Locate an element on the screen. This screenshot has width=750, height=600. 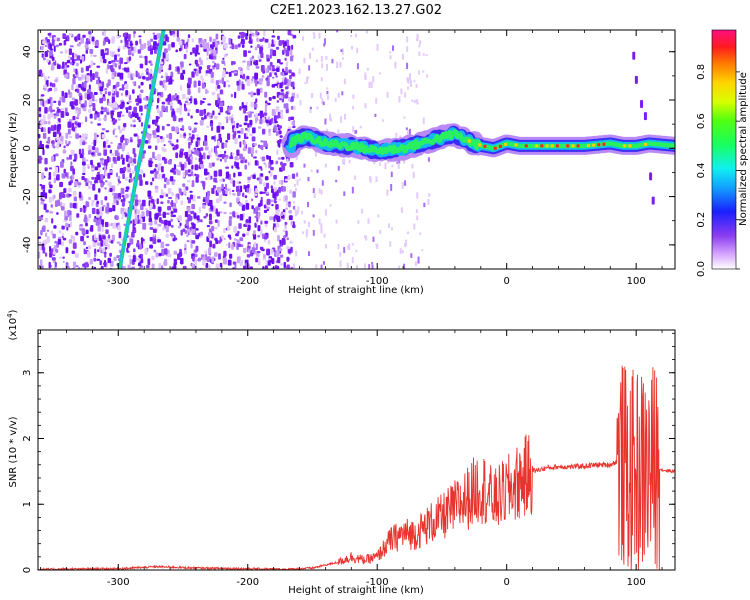
spectrogram-y-tick-label: 0 is located at coordinates (27, 148).